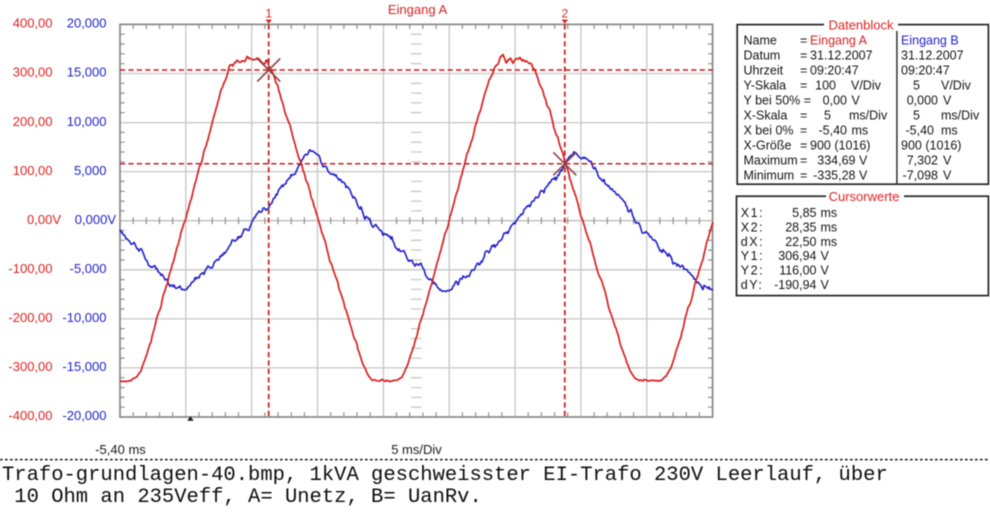  What do you see at coordinates (762, 56) in the screenshot?
I see `svg-text: Datum` at bounding box center [762, 56].